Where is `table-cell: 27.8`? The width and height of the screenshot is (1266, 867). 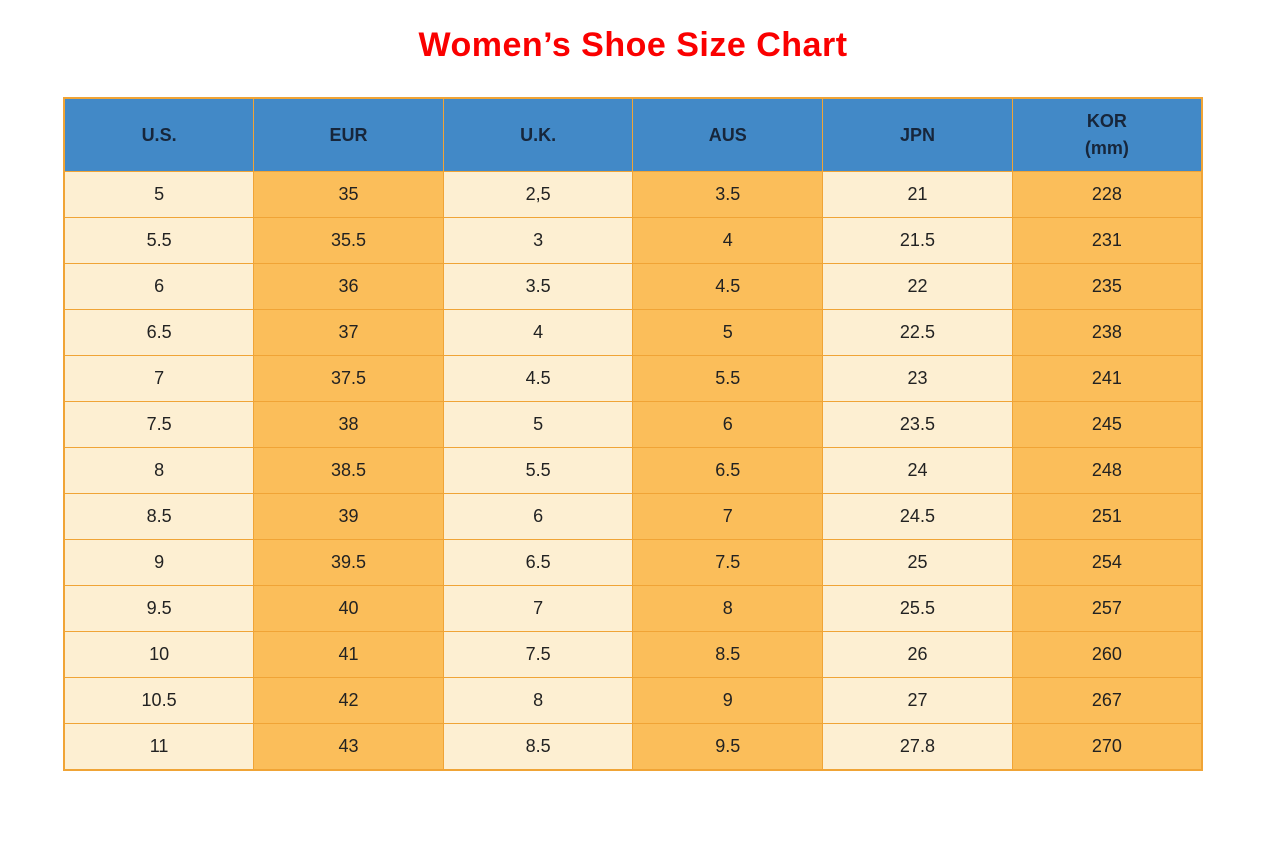 table-cell: 27.8 is located at coordinates (917, 747).